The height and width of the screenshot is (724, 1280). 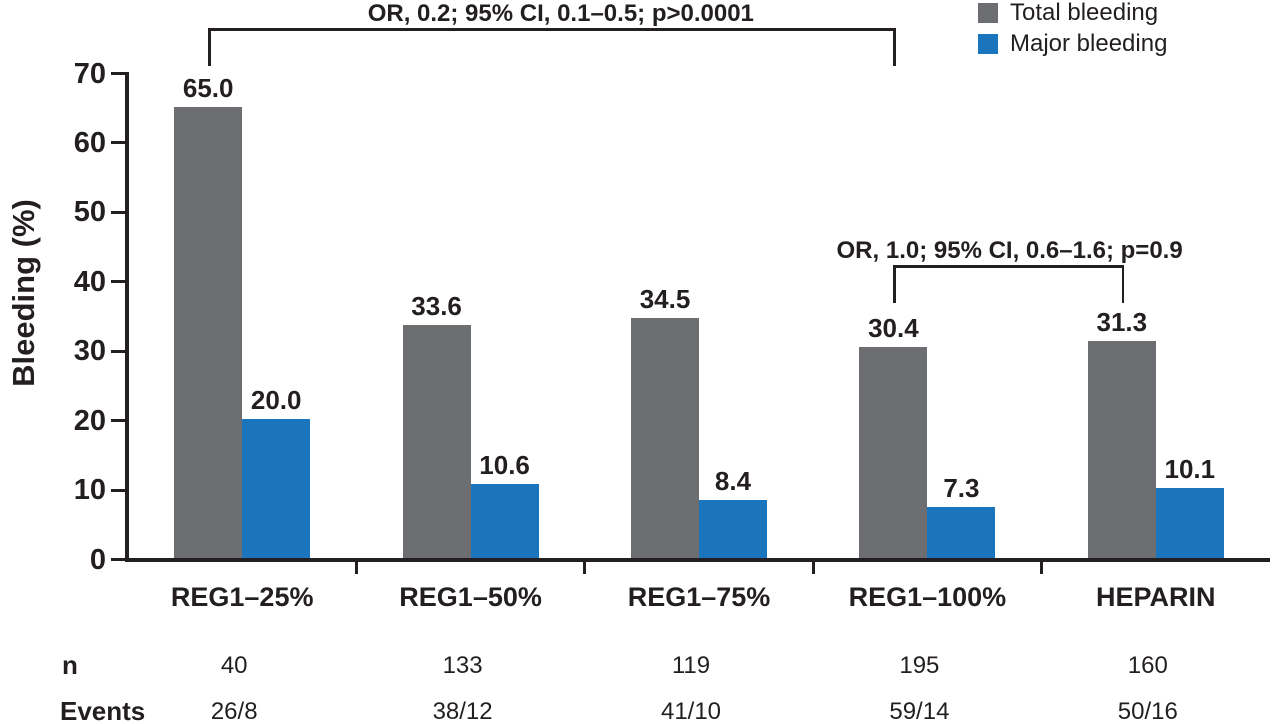 What do you see at coordinates (89, 420) in the screenshot?
I see `y-axis-tick-label: 20` at bounding box center [89, 420].